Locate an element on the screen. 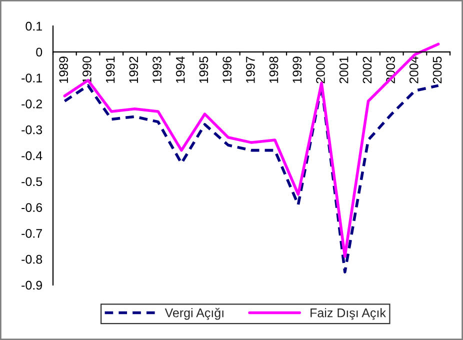 Image resolution: width=463 pixels, height=340 pixels. x-tick-label: 1991 is located at coordinates (110, 69).